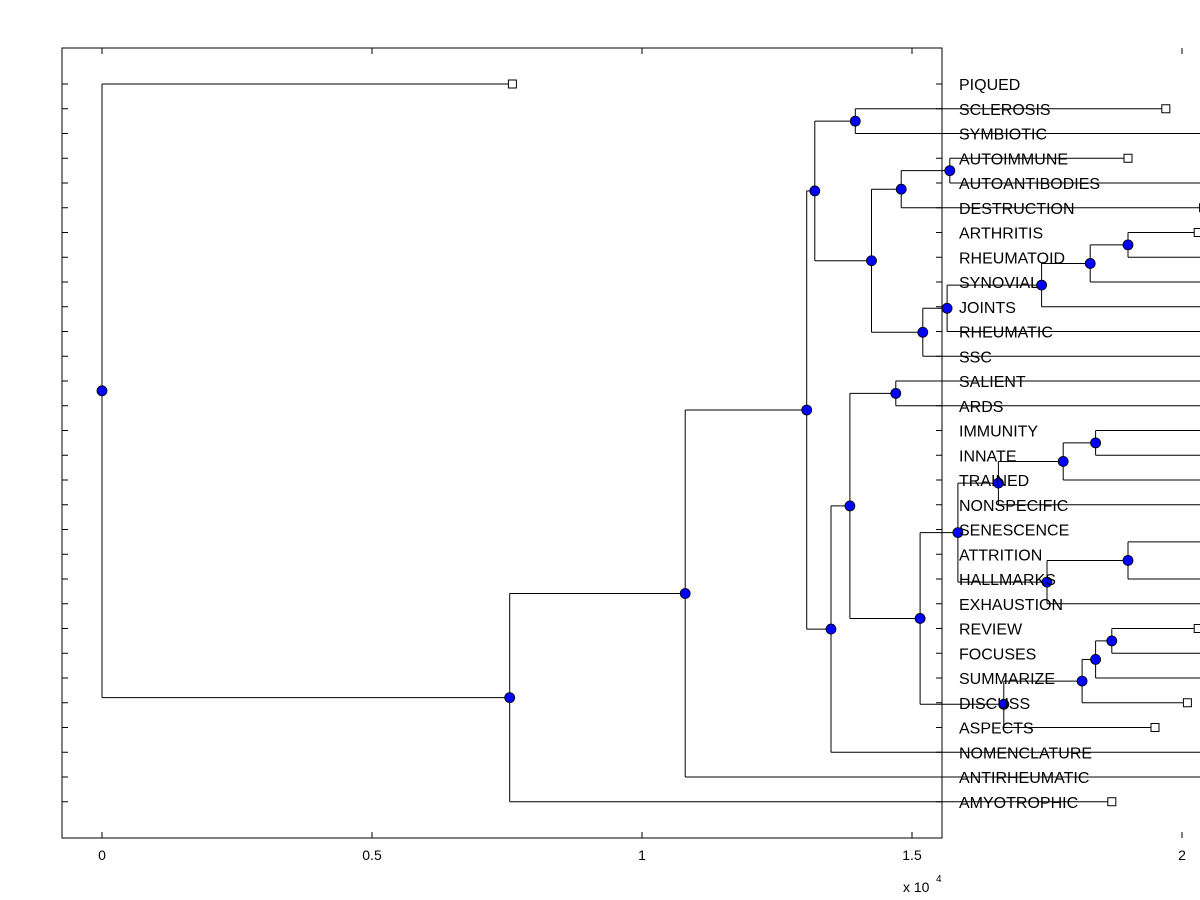  Describe the element at coordinates (975, 357) in the screenshot. I see `leaf-label: SSC` at that location.